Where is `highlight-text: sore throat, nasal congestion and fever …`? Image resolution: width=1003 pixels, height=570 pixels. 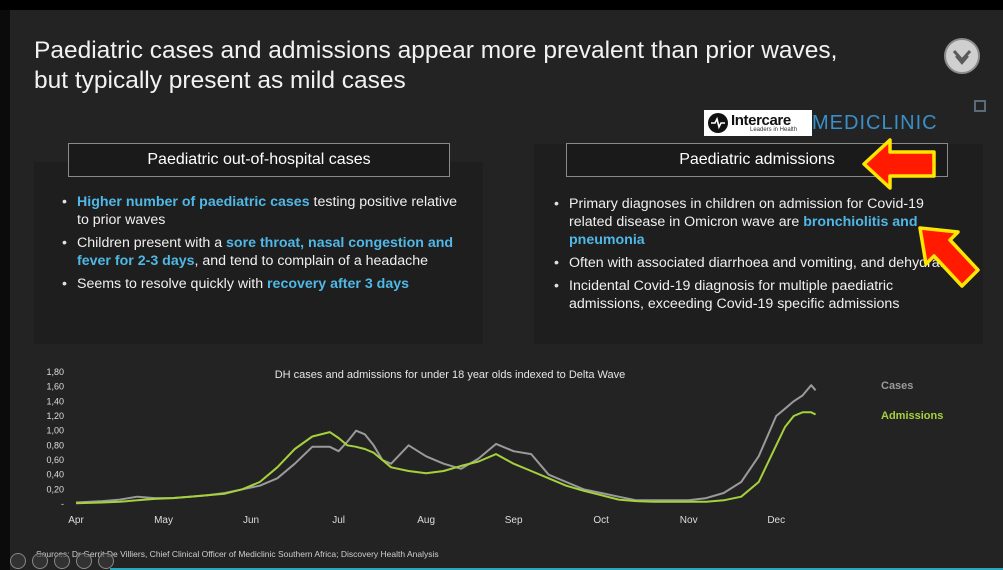 highlight-text: sore throat, nasal congestion and fever … is located at coordinates (265, 252).